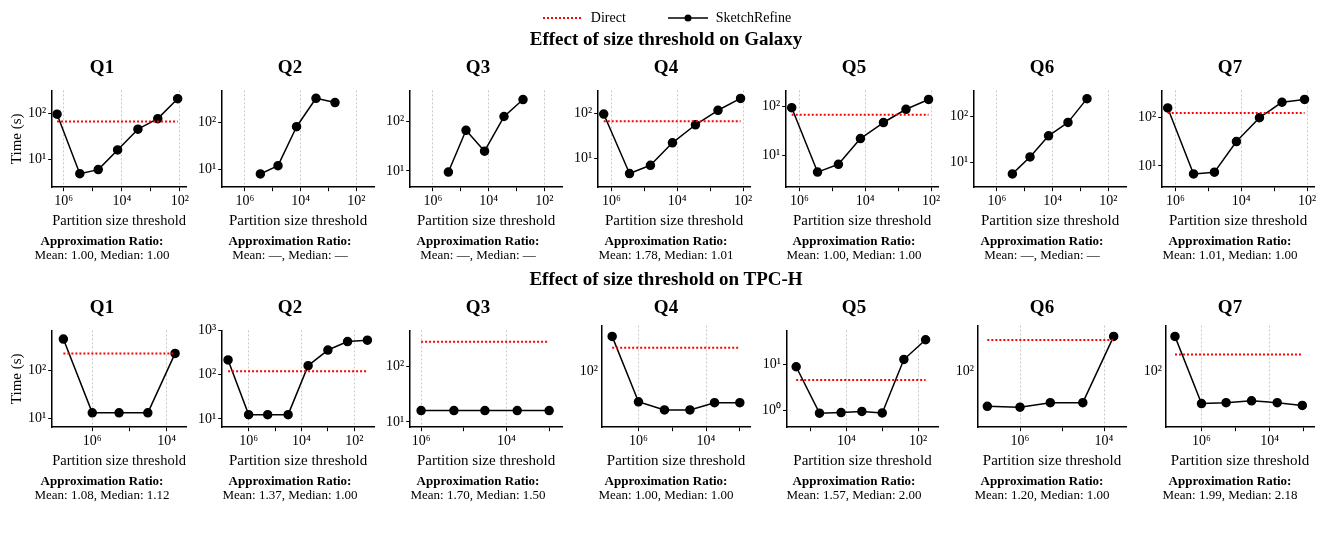  What do you see at coordinates (1230, 254) in the screenshot?
I see `text: Mean: 1.01, Median: 1.00` at bounding box center [1230, 254].